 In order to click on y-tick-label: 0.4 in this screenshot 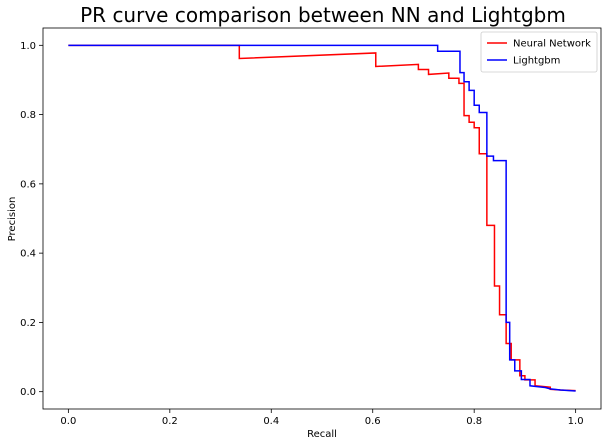, I will do `click(28, 254)`.